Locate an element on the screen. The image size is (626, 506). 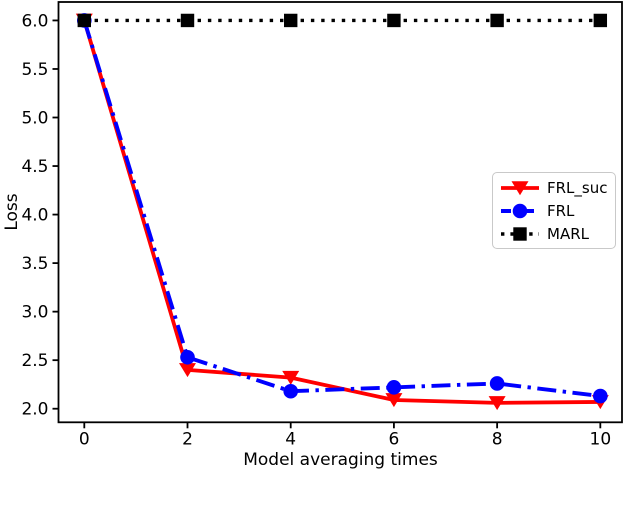
x-axis-ticks: 0 2 4 6 8 10 is located at coordinates (345, 435).